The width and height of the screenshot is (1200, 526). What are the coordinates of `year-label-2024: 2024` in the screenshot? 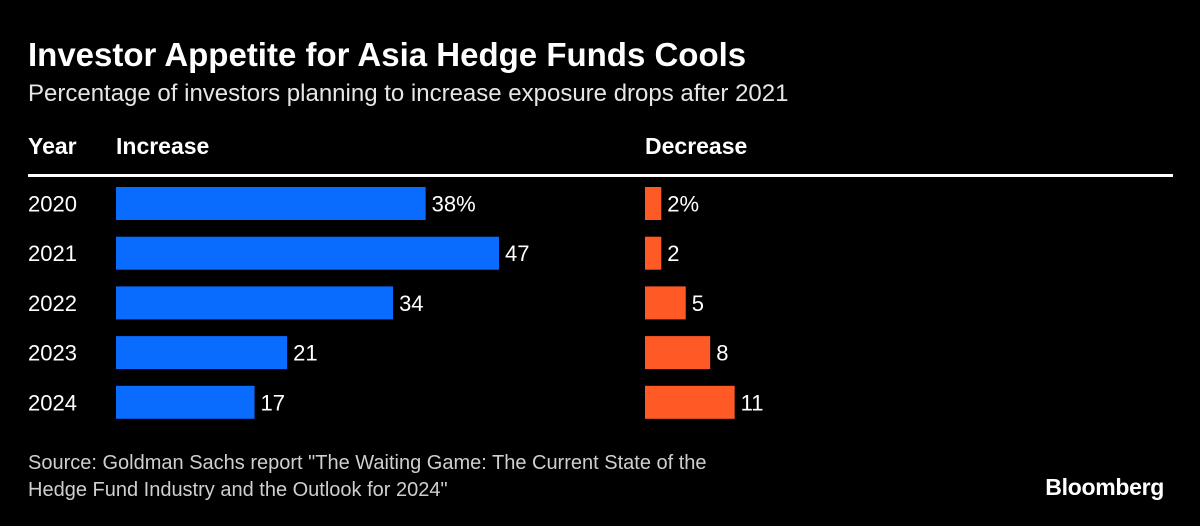 It's located at (52, 402).